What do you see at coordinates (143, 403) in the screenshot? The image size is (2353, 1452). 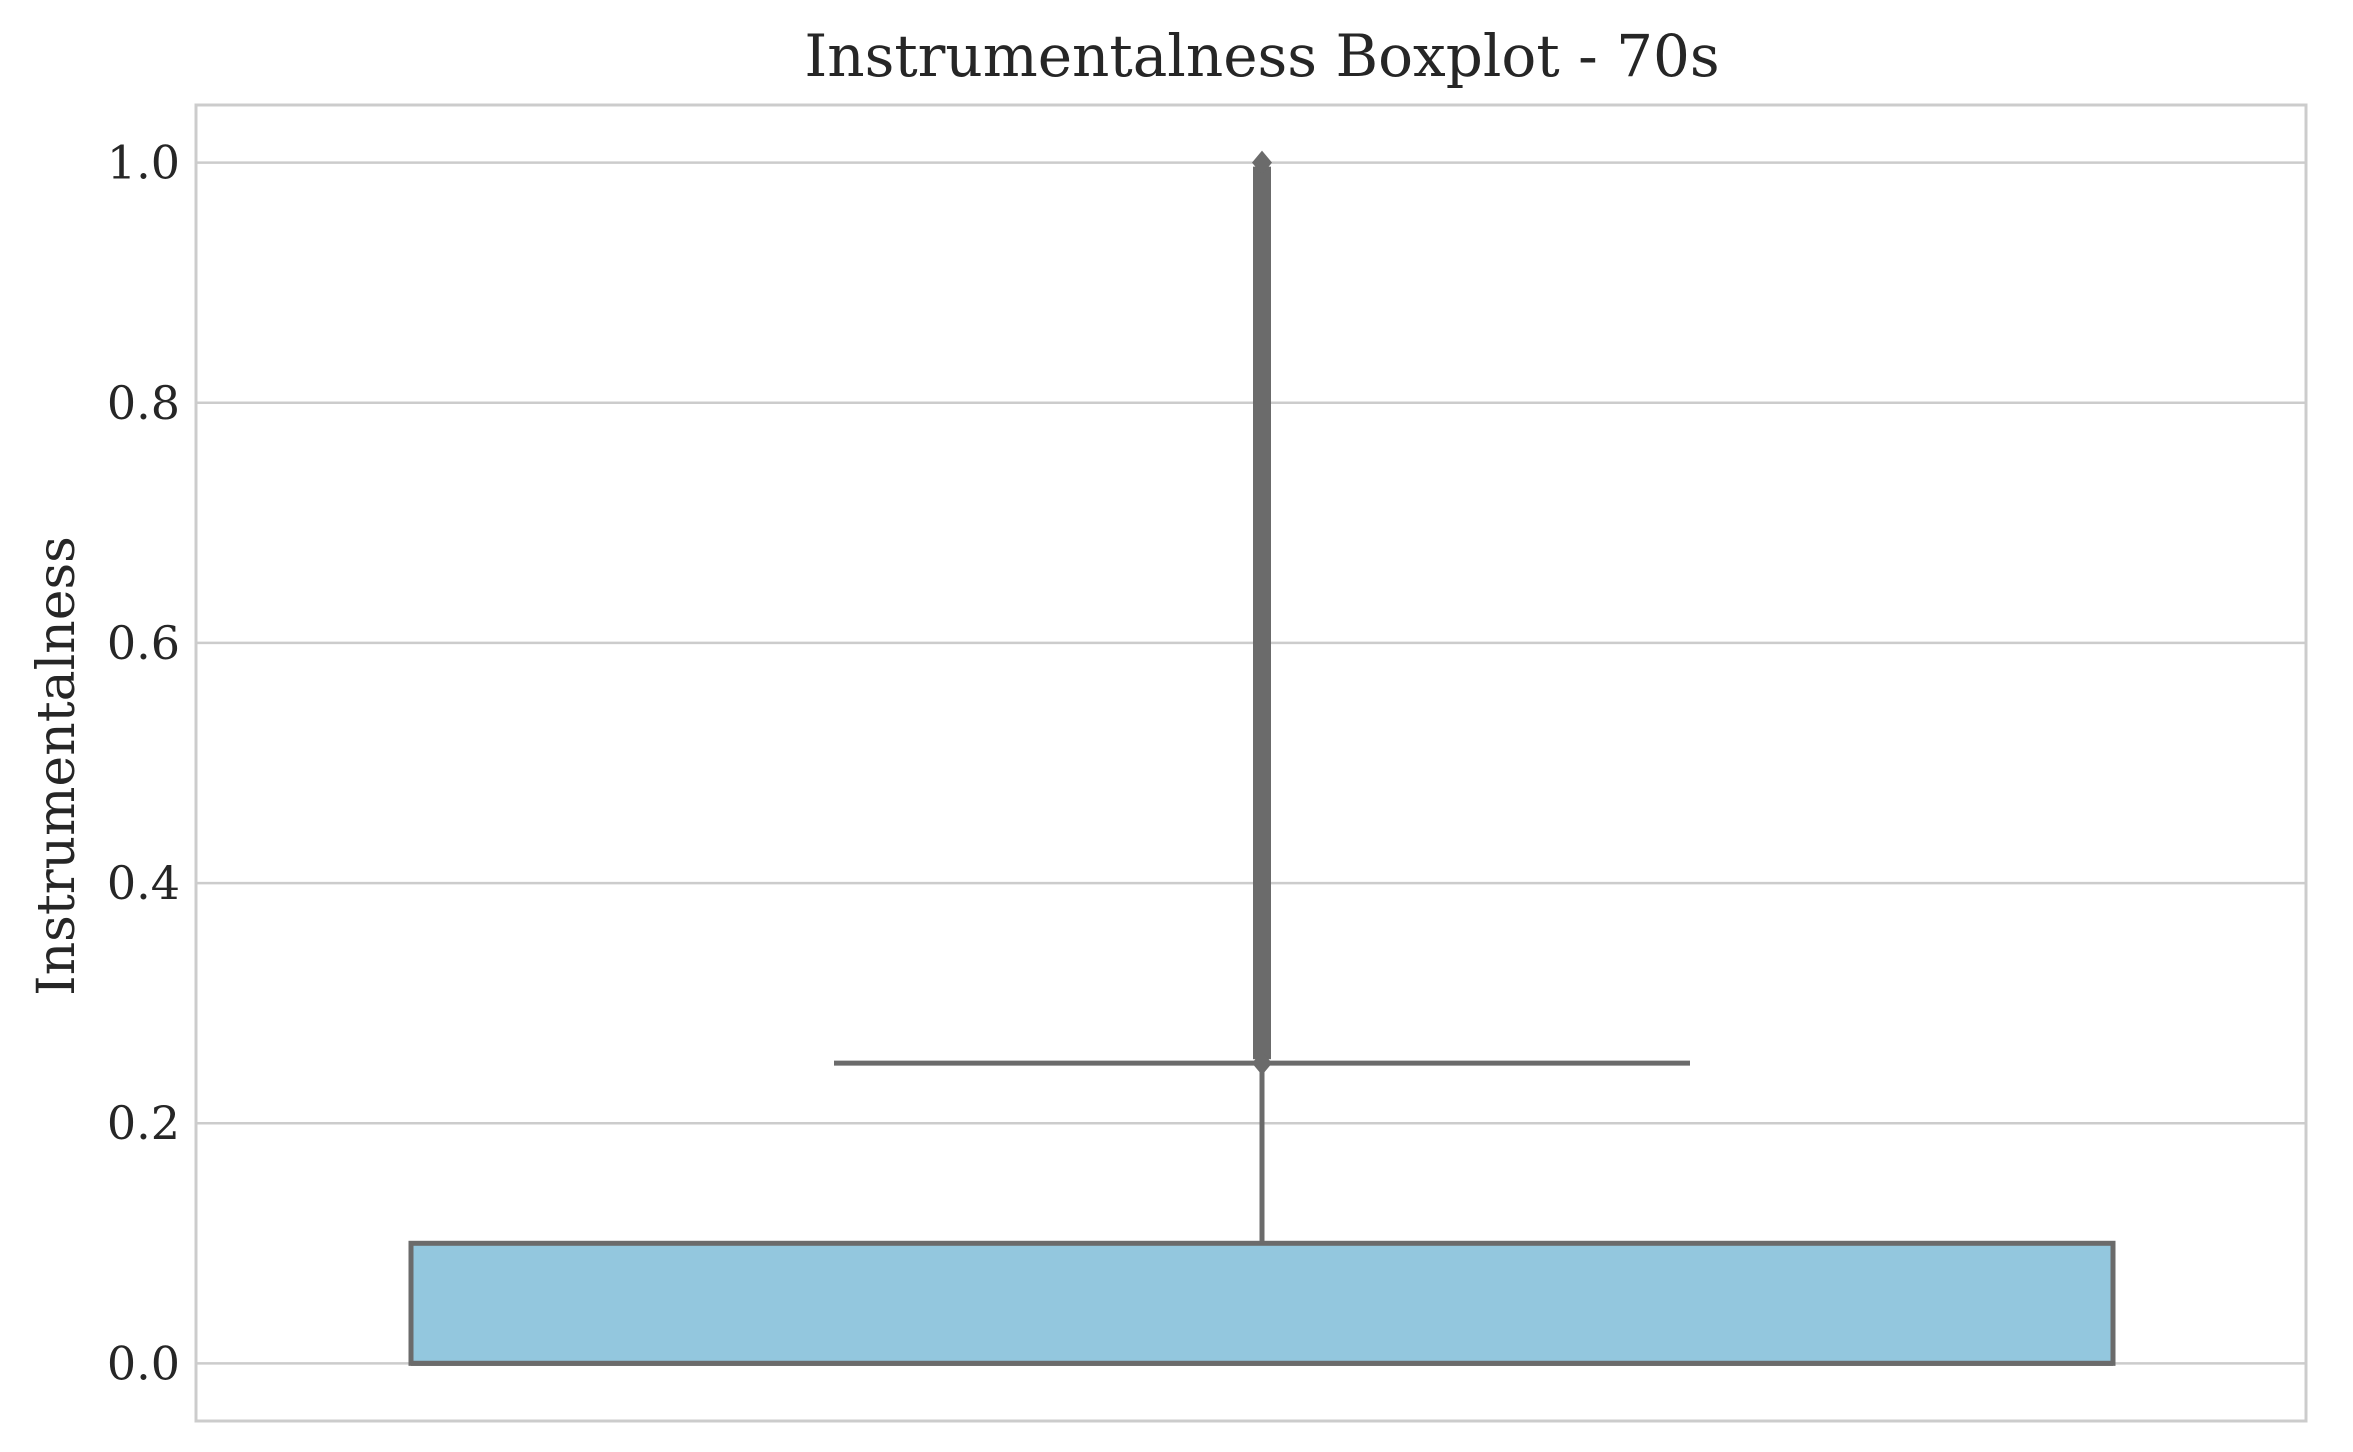 I see `y-tick-label: 0.8` at bounding box center [143, 403].